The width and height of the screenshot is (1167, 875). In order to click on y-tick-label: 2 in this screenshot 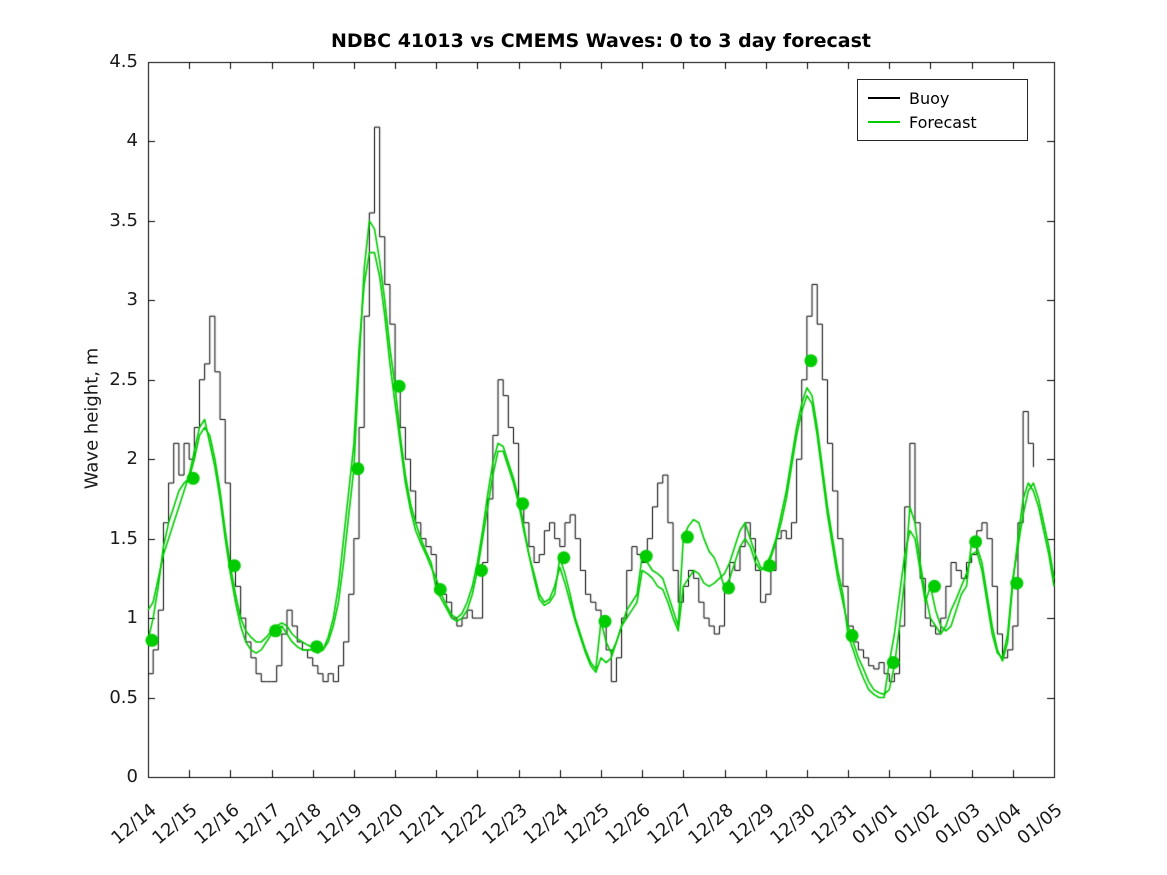, I will do `click(132, 459)`.